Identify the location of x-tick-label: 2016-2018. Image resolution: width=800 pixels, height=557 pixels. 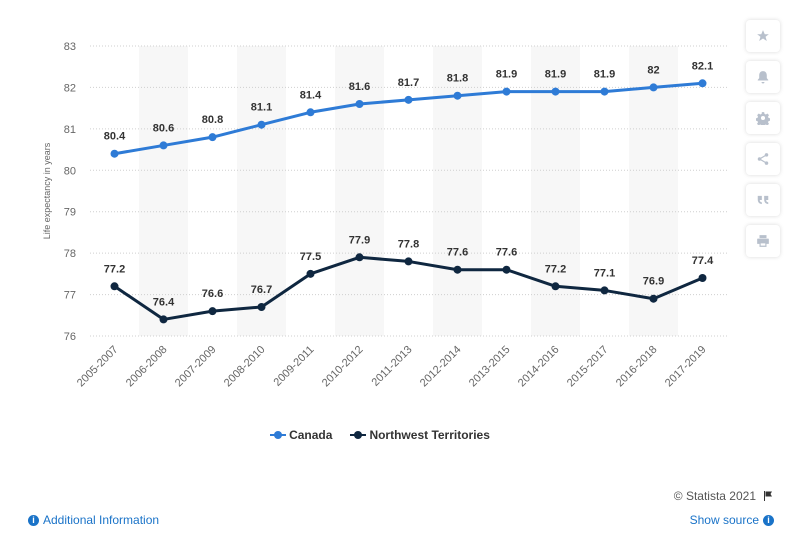
(637, 367).